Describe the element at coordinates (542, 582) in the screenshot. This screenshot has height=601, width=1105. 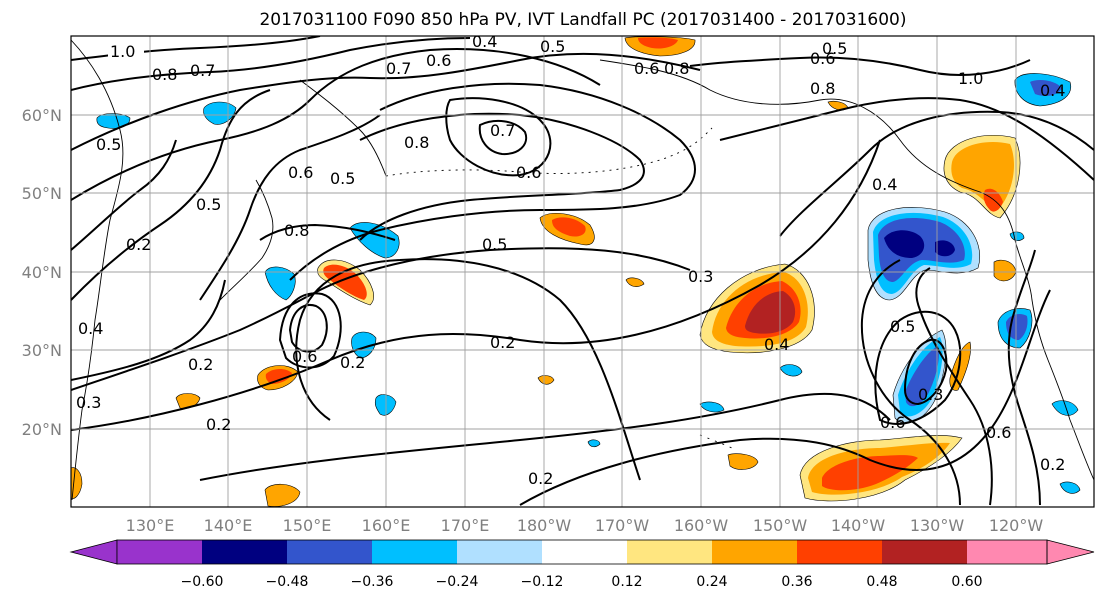
I see `colorbar-tick-label: −0.12` at that location.